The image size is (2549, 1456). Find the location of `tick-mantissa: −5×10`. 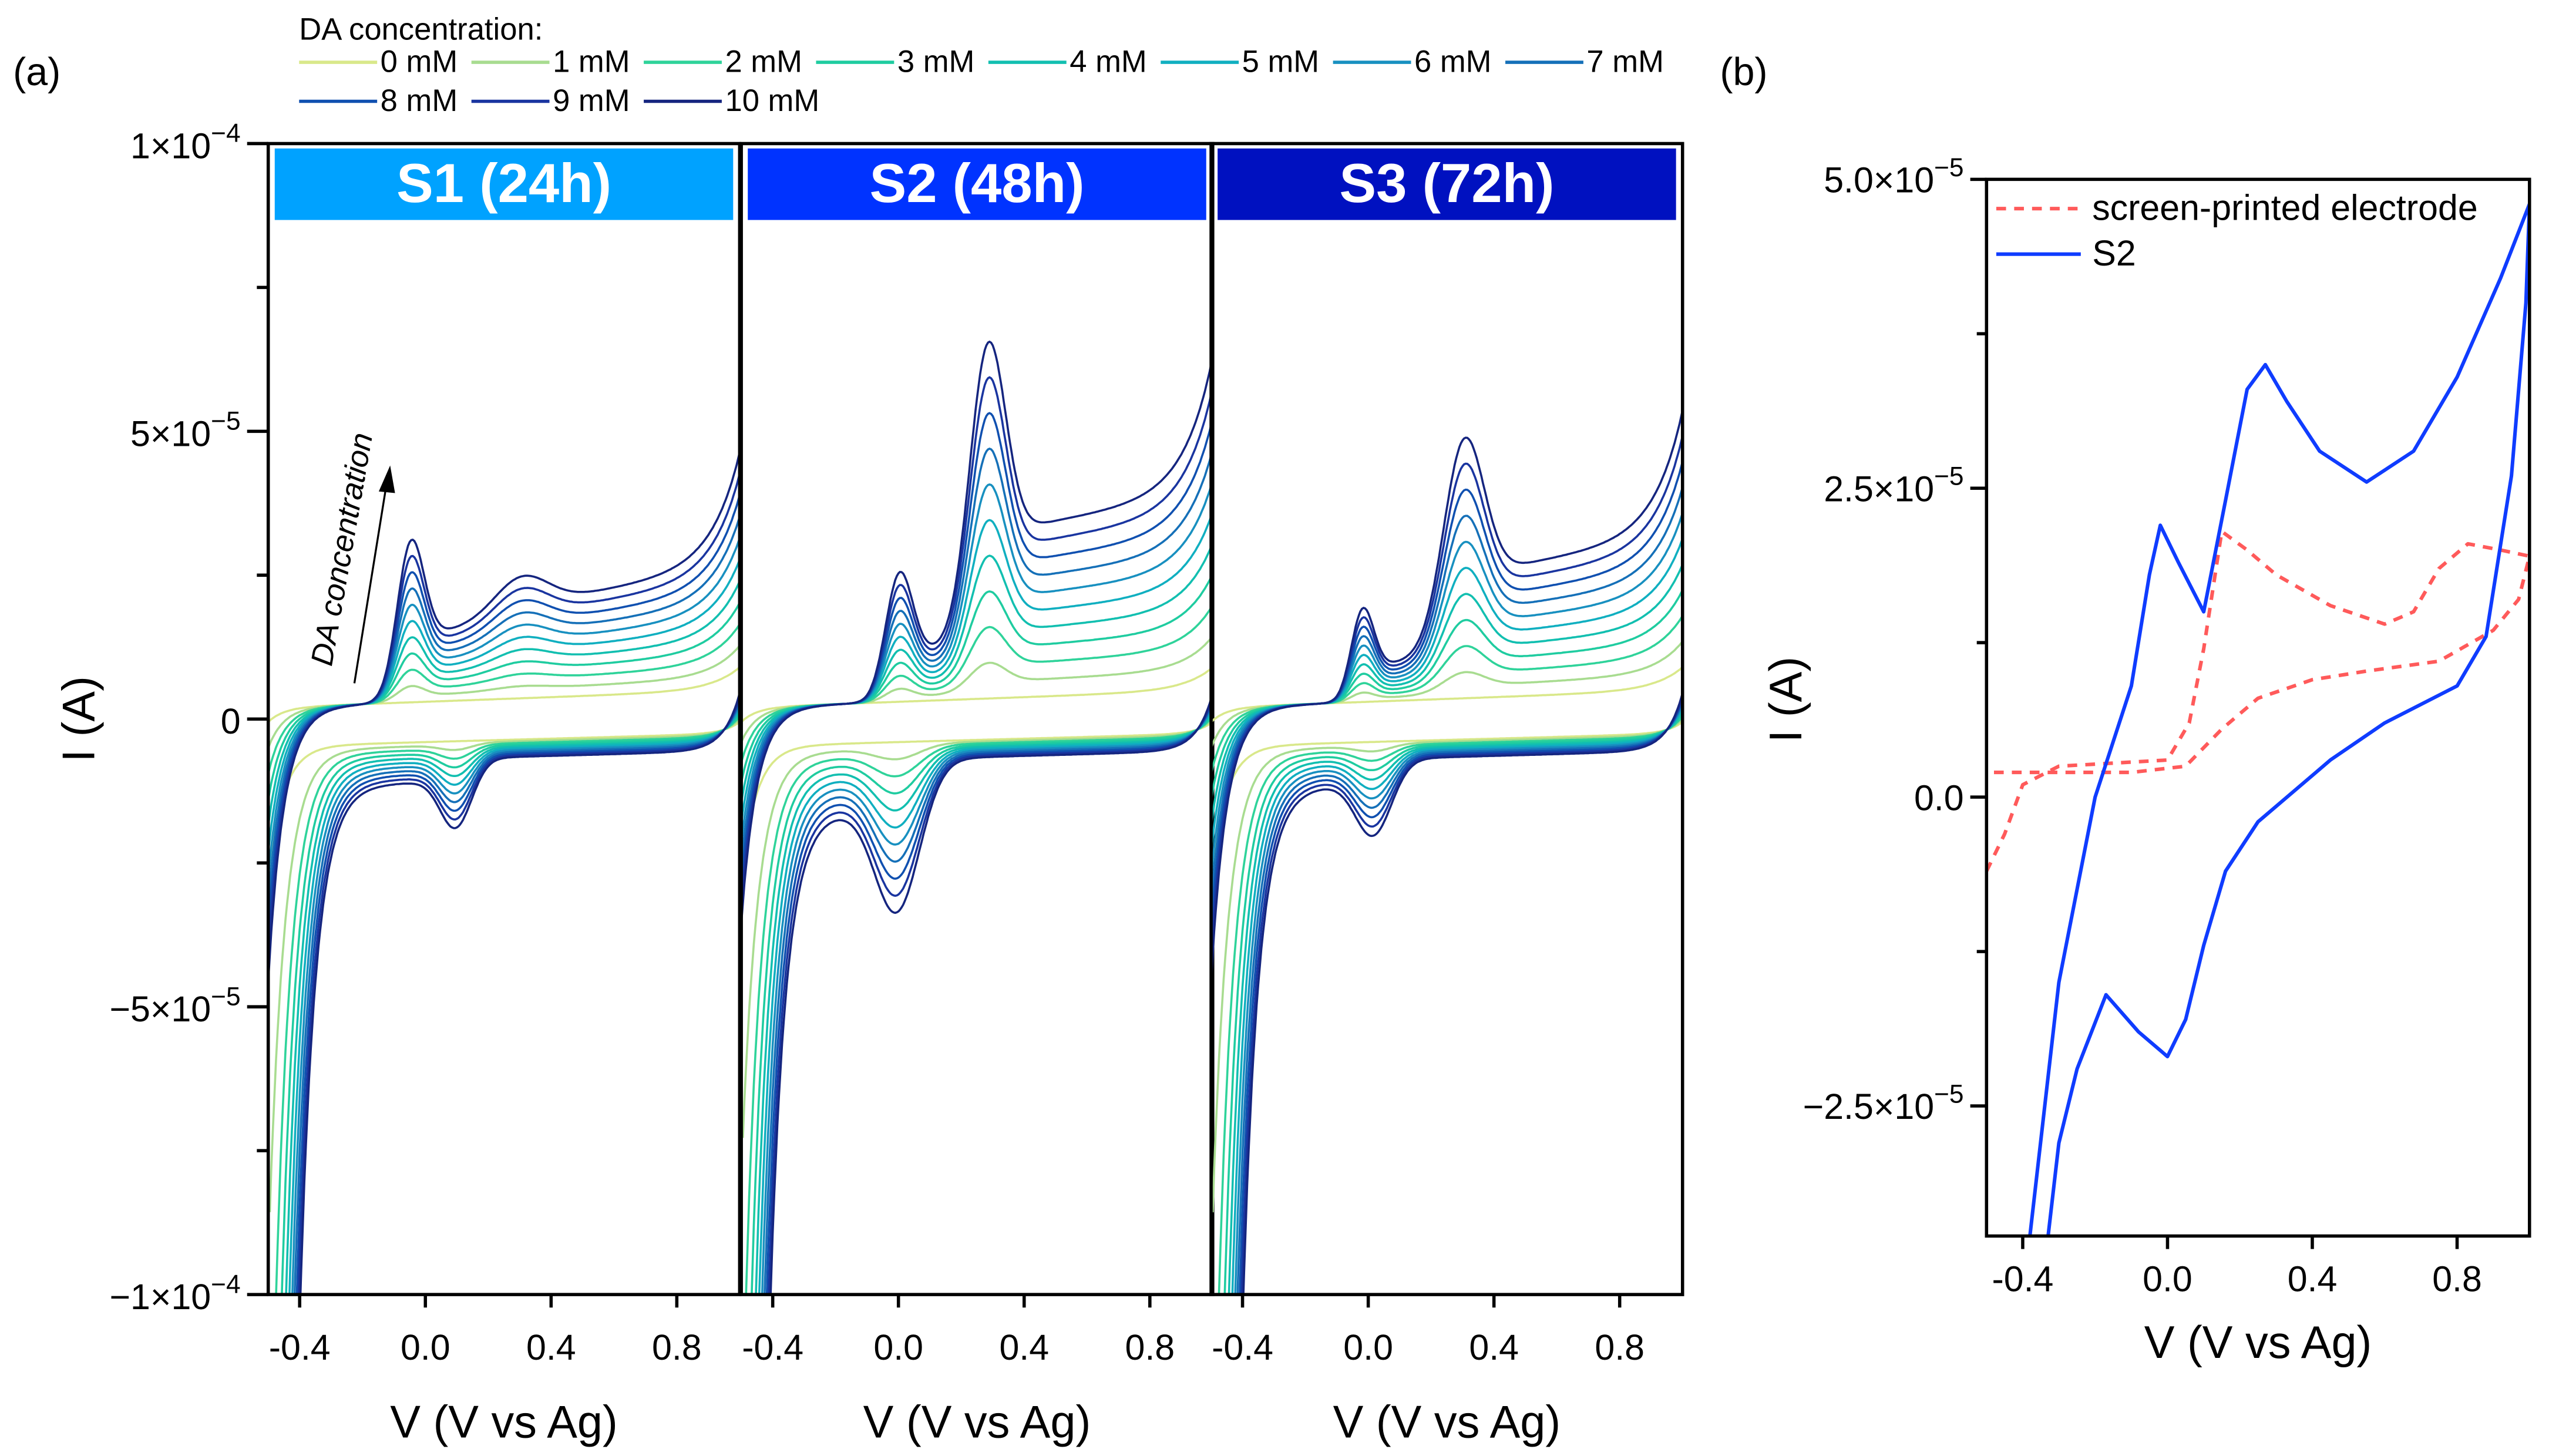

tick-mantissa: −5×10 is located at coordinates (160, 1009).